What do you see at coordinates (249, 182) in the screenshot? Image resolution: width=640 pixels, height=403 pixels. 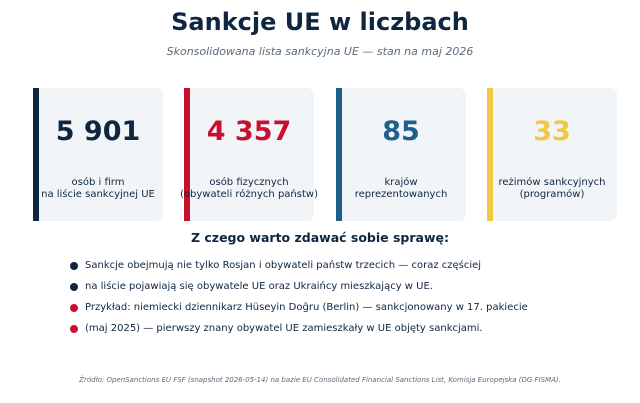 I see `stat-label-line1: osób fizycznych` at bounding box center [249, 182].